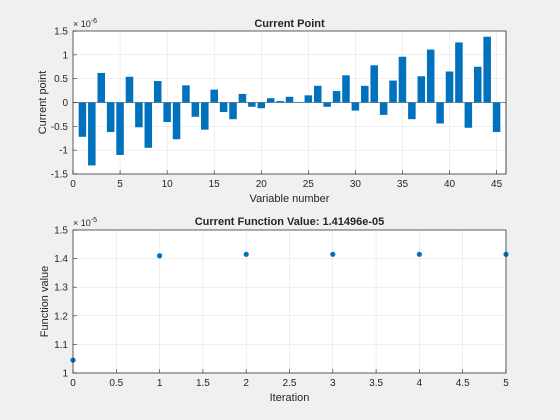 The height and width of the screenshot is (420, 560). Describe the element at coordinates (450, 184) in the screenshot. I see `x-tick-label: 40` at that location.